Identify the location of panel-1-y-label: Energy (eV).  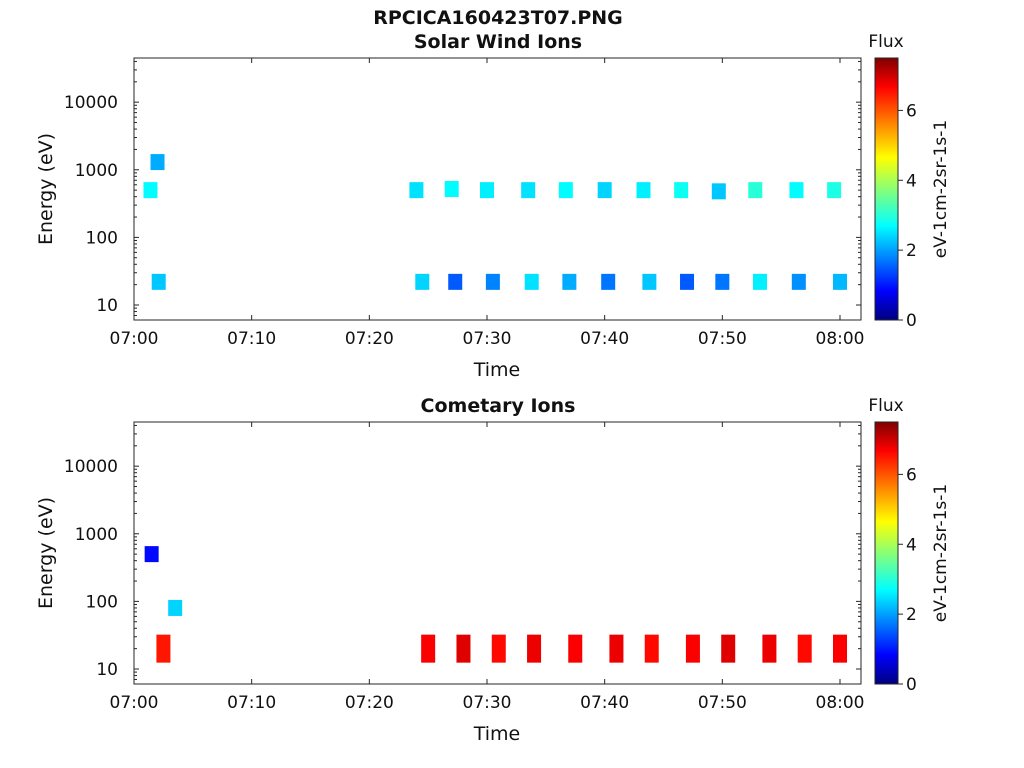
(46, 189).